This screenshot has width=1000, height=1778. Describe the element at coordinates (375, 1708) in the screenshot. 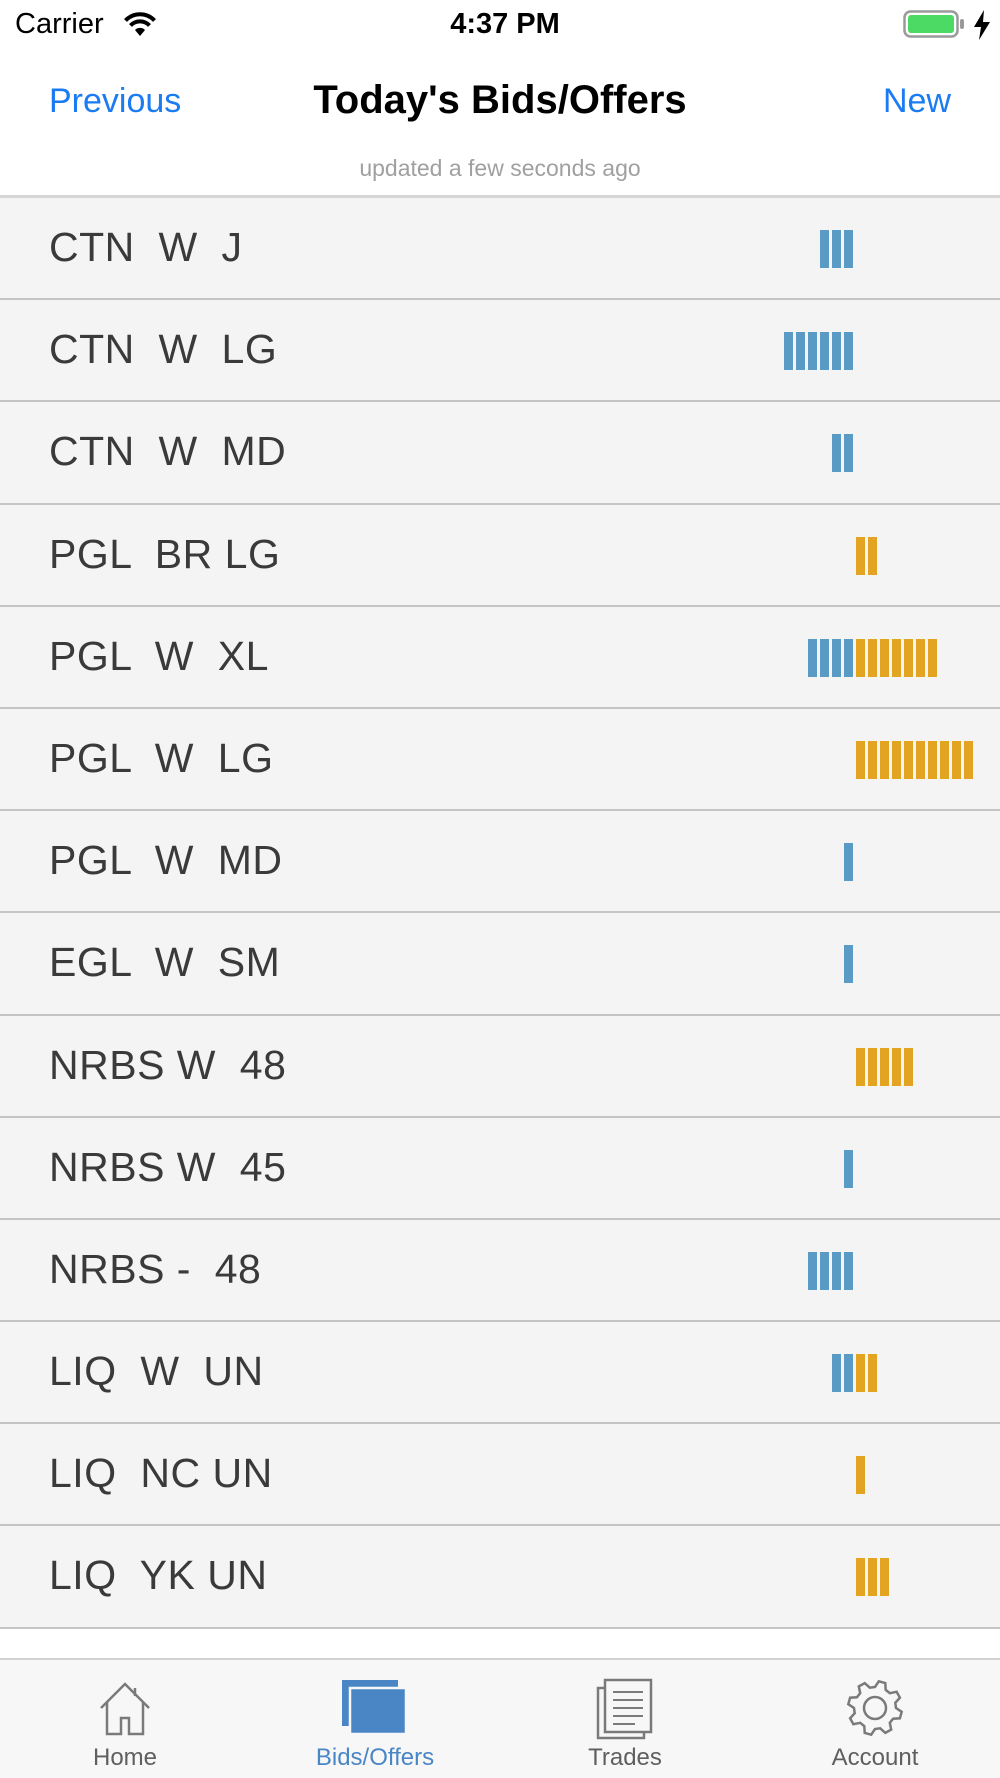

I see `bids-offers-icon` at that location.